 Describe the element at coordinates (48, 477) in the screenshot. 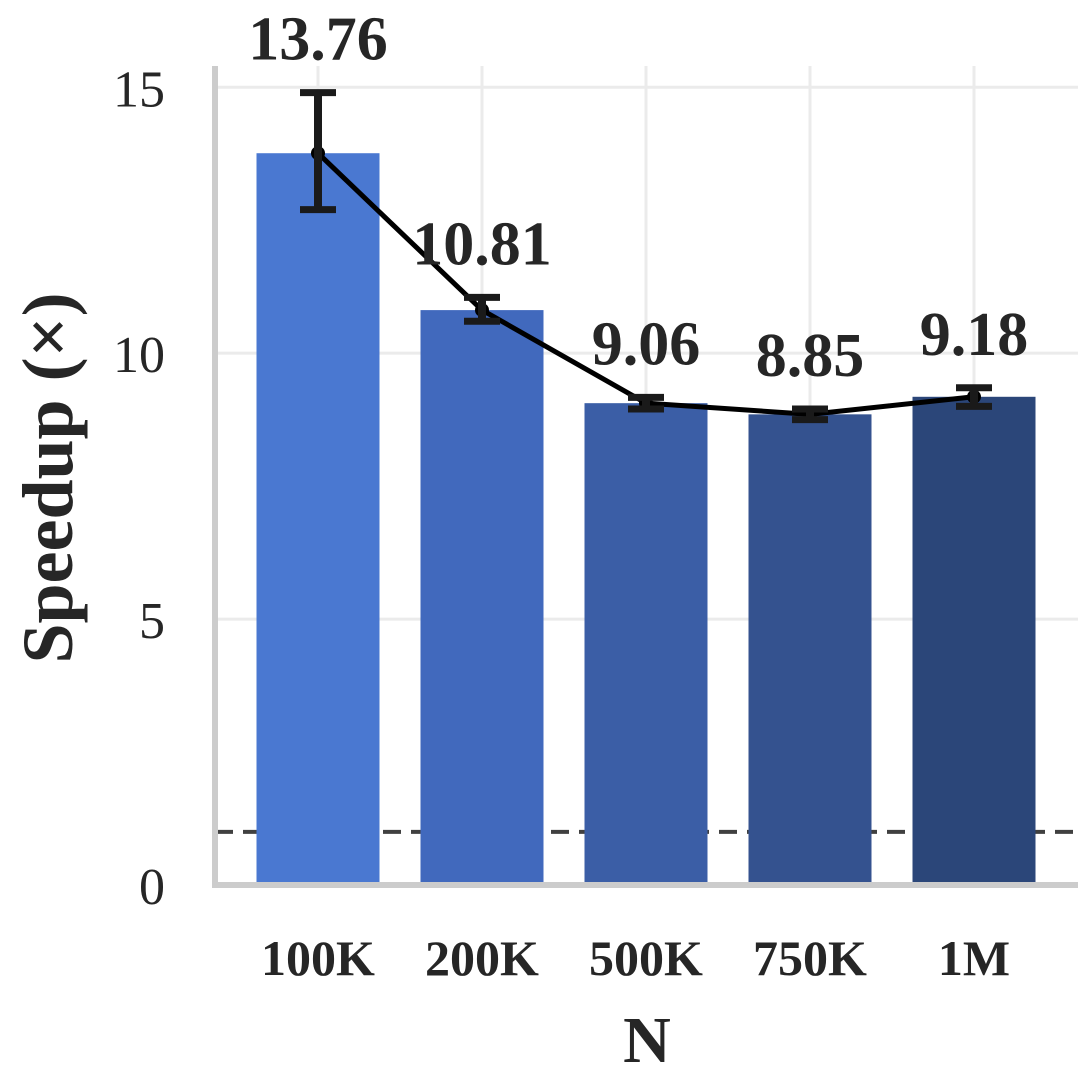

I see `y-axis-title: Speedup (×)` at that location.